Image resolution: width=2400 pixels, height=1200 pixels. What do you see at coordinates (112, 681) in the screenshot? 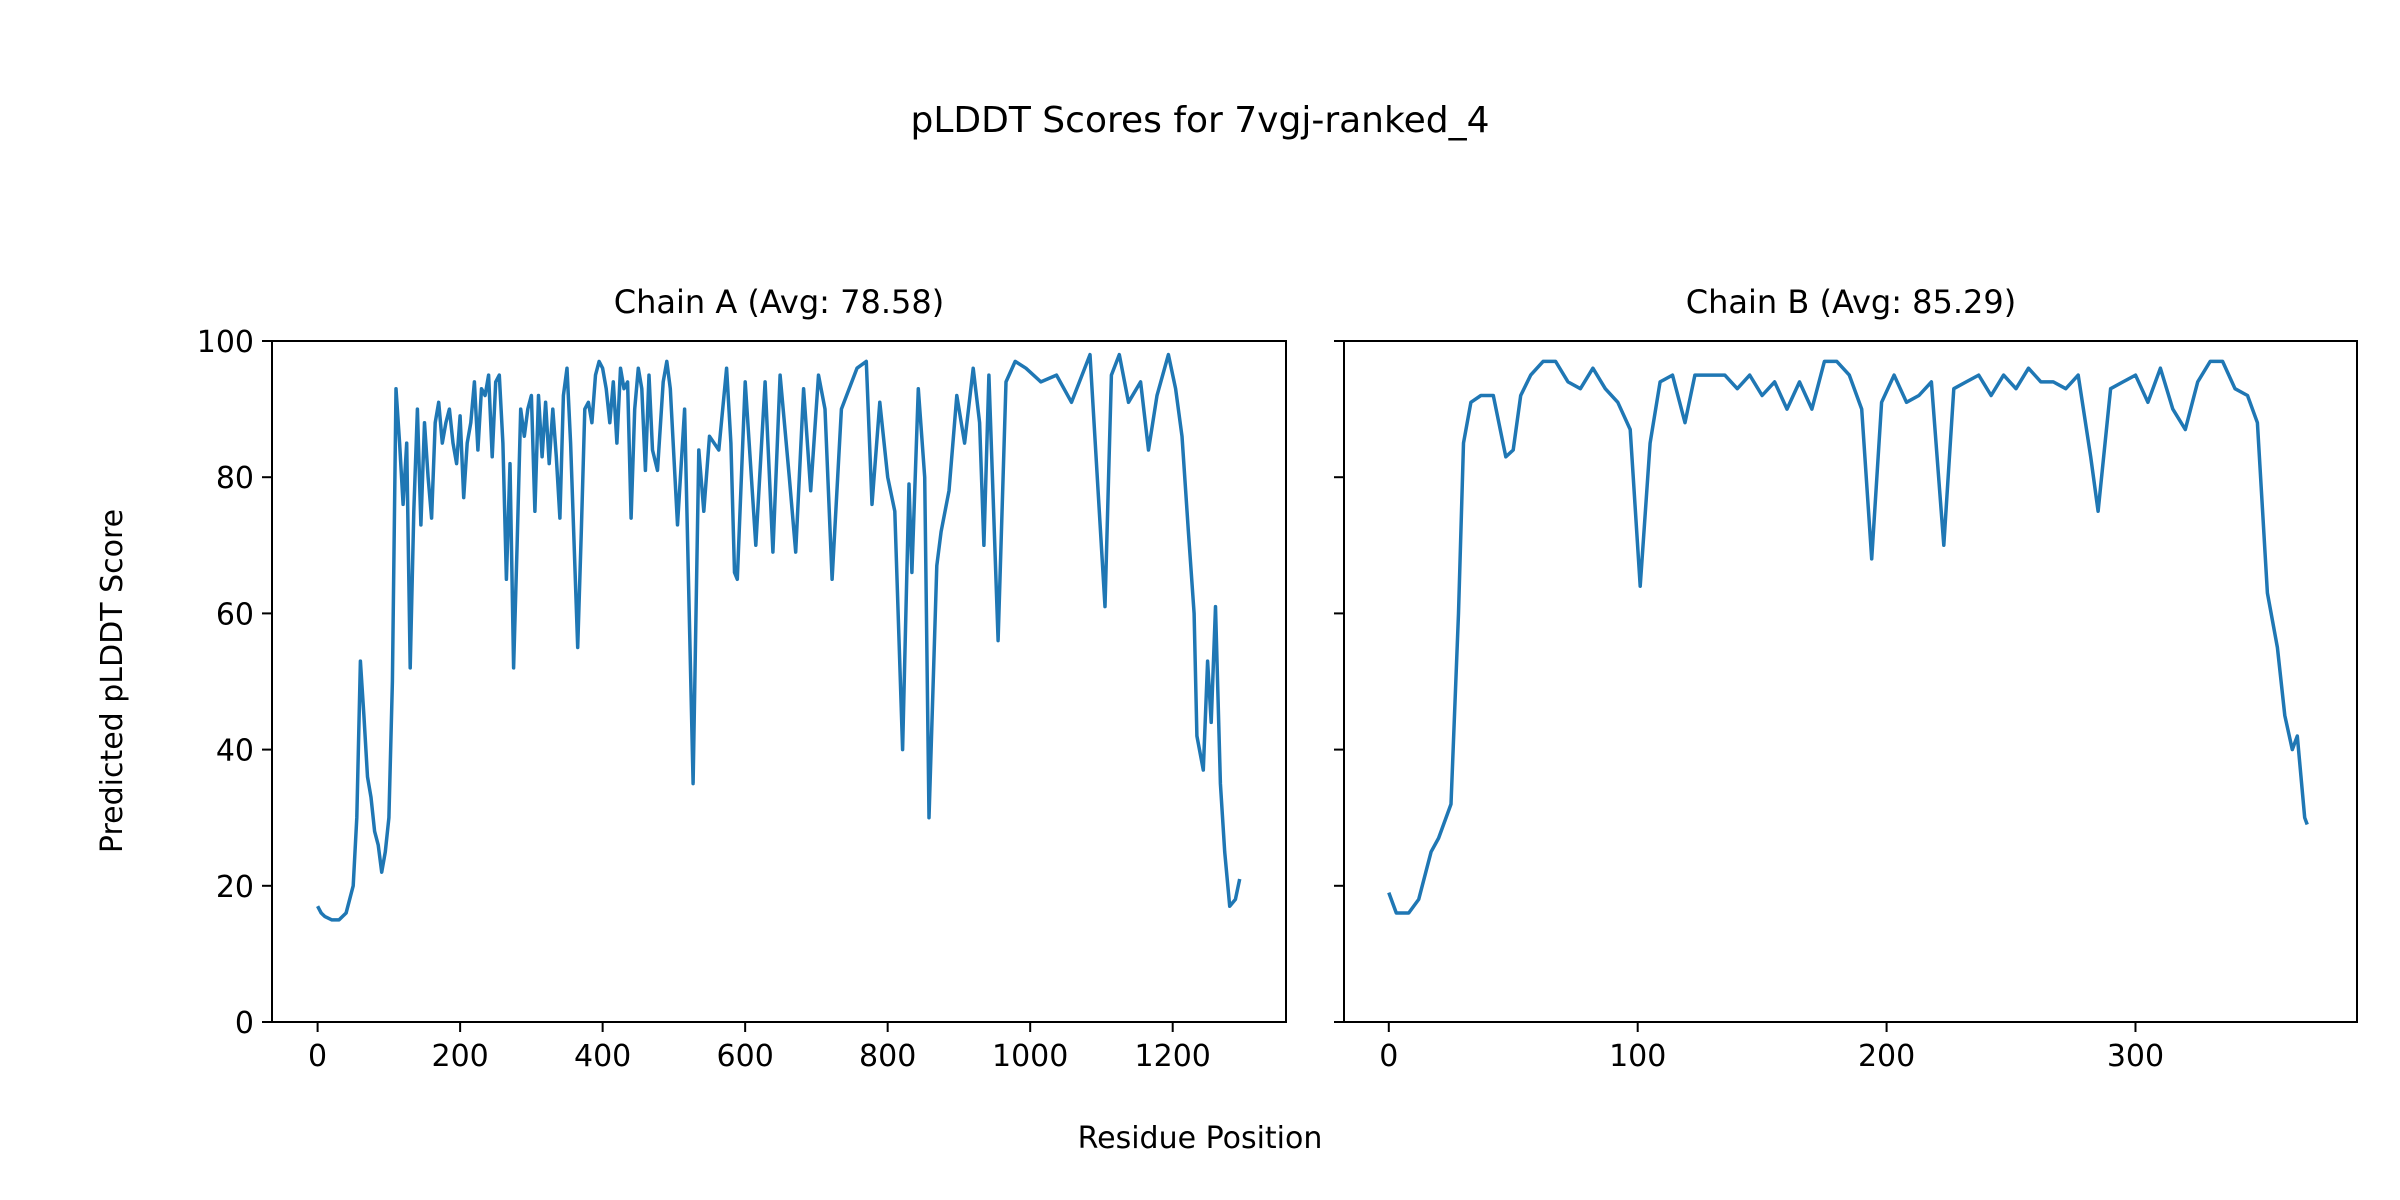
I see `y-axis-label: Predicted pLDDT Score` at bounding box center [112, 681].